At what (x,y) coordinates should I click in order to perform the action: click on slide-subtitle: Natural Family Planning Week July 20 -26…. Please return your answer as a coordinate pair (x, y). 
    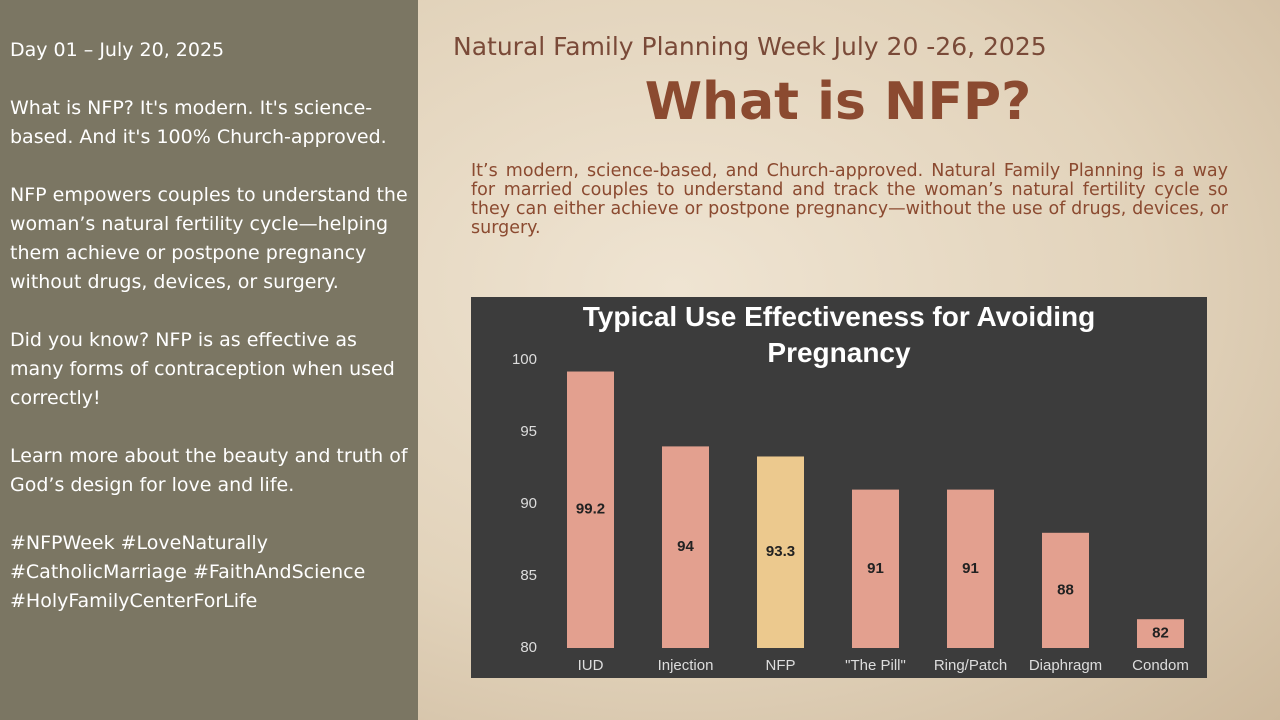
    Looking at the image, I should click on (750, 46).